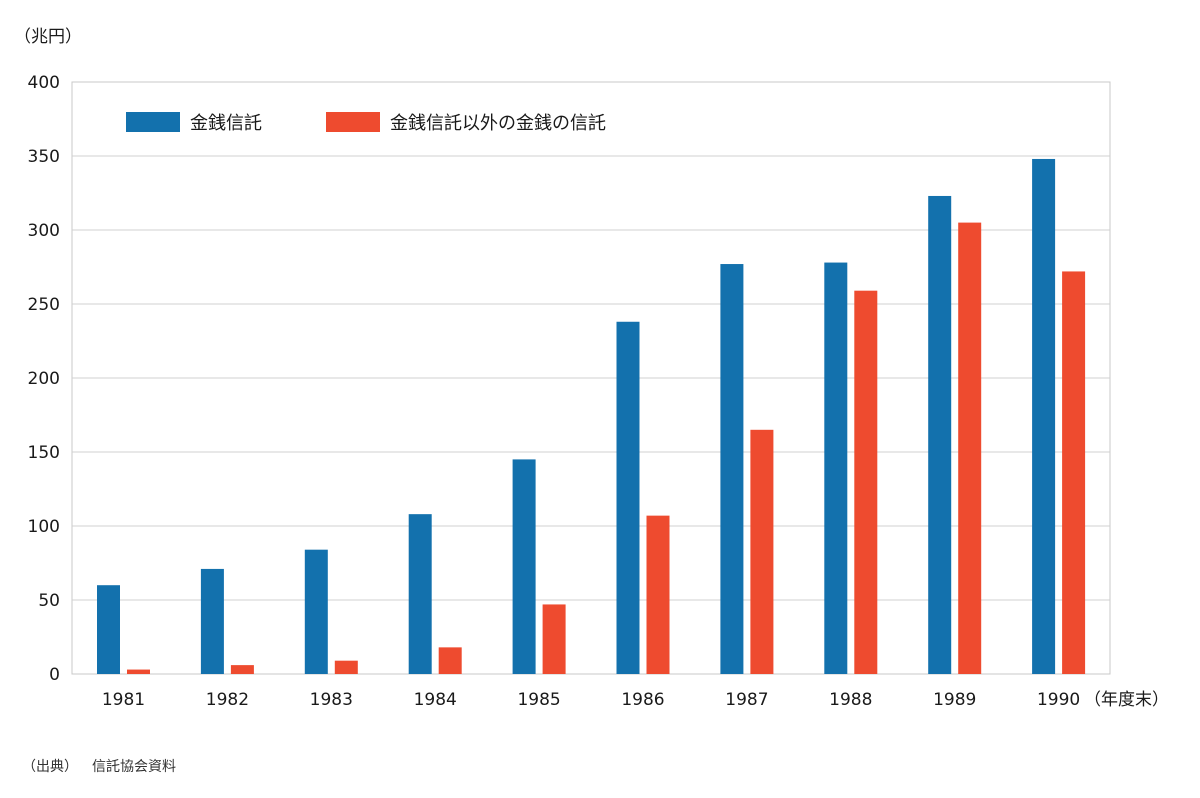 The width and height of the screenshot is (1200, 798). I want to click on bar-other-kinsen-1981, so click(138, 671).